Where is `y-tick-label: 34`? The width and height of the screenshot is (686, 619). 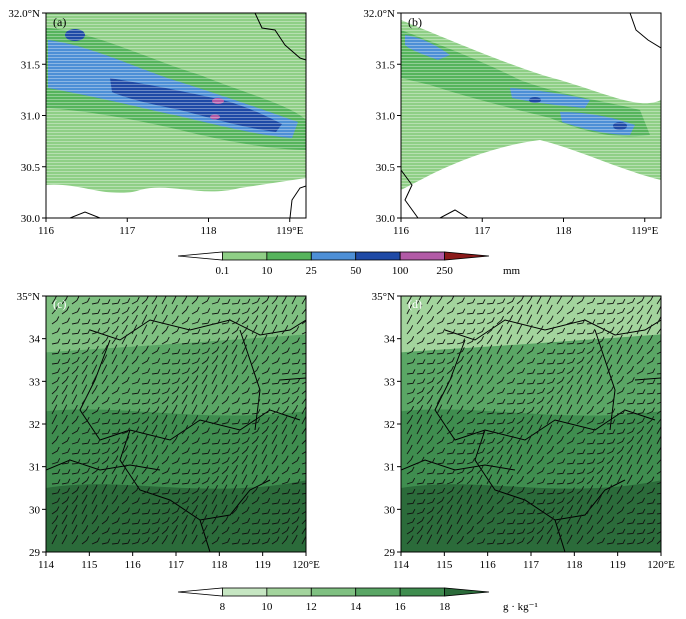
y-tick-label: 34 is located at coordinates (35, 340).